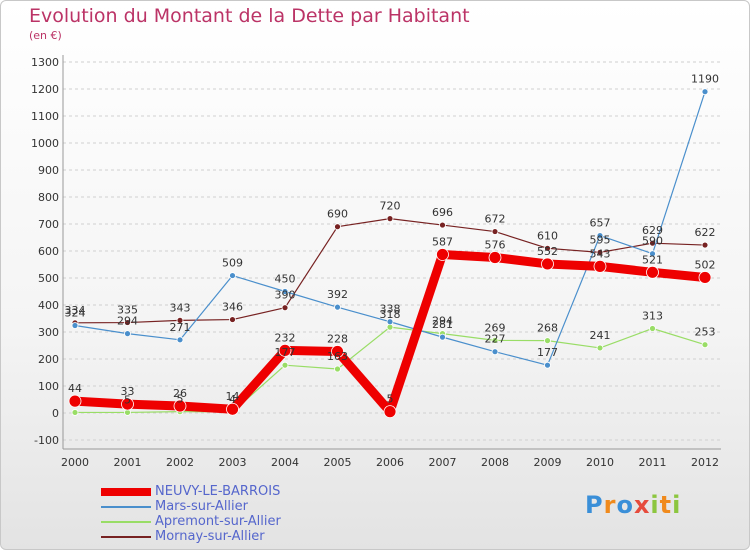  I want to click on data-label: 268, so click(547, 328).